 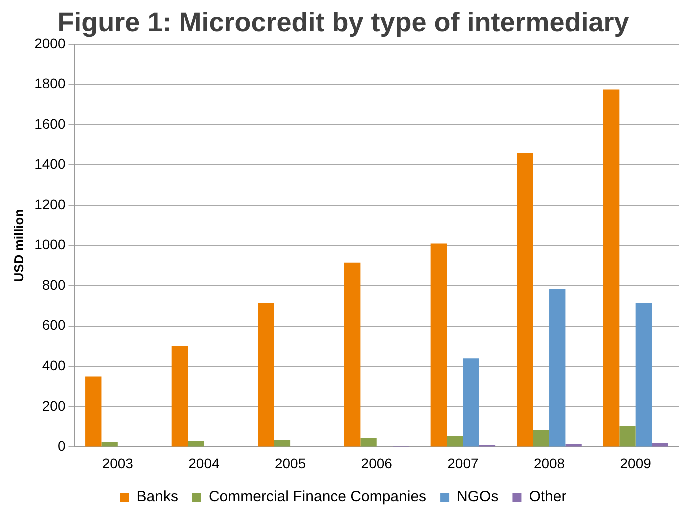 What do you see at coordinates (463, 463) in the screenshot?
I see `x-tick-label: 2007` at bounding box center [463, 463].